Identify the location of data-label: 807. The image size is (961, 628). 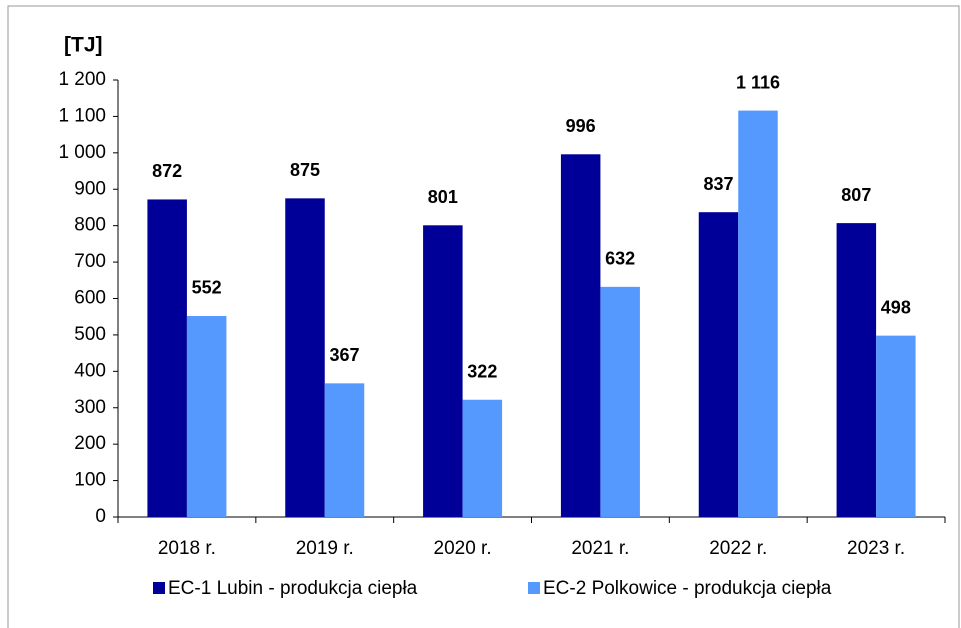
(856, 195).